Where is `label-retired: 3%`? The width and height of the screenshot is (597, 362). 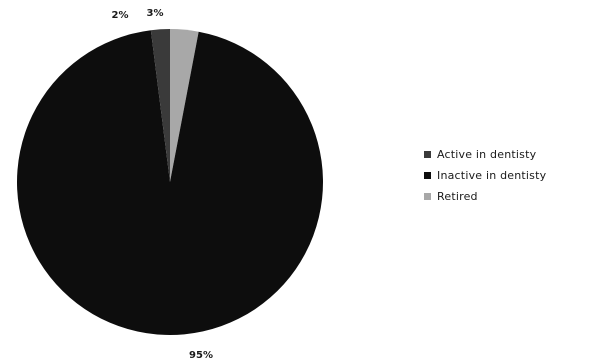
label-retired: 3% is located at coordinates (155, 13).